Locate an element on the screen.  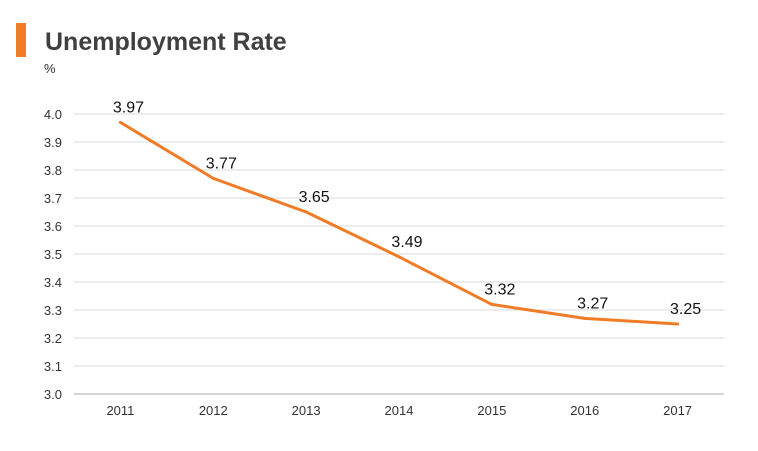
x-tick-label: 2011 is located at coordinates (120, 410).